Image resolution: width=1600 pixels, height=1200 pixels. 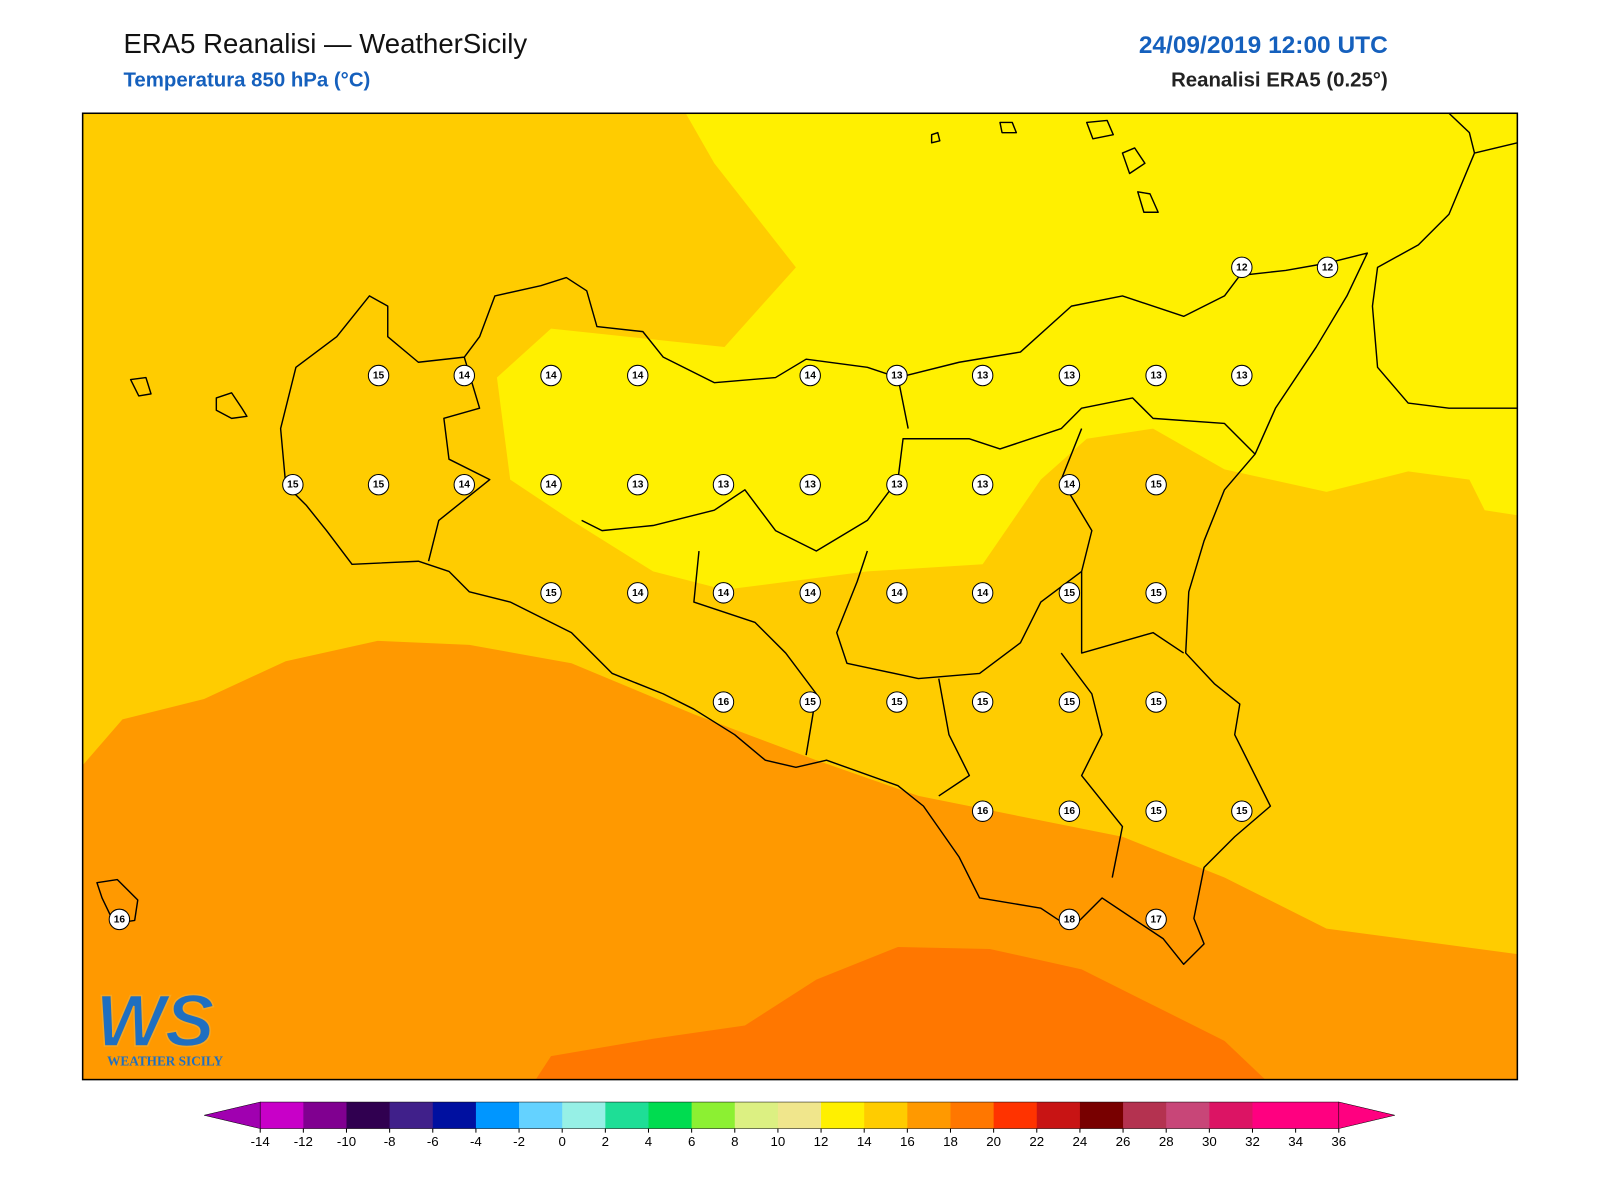 I want to click on station: 16, so click(x=119, y=919).